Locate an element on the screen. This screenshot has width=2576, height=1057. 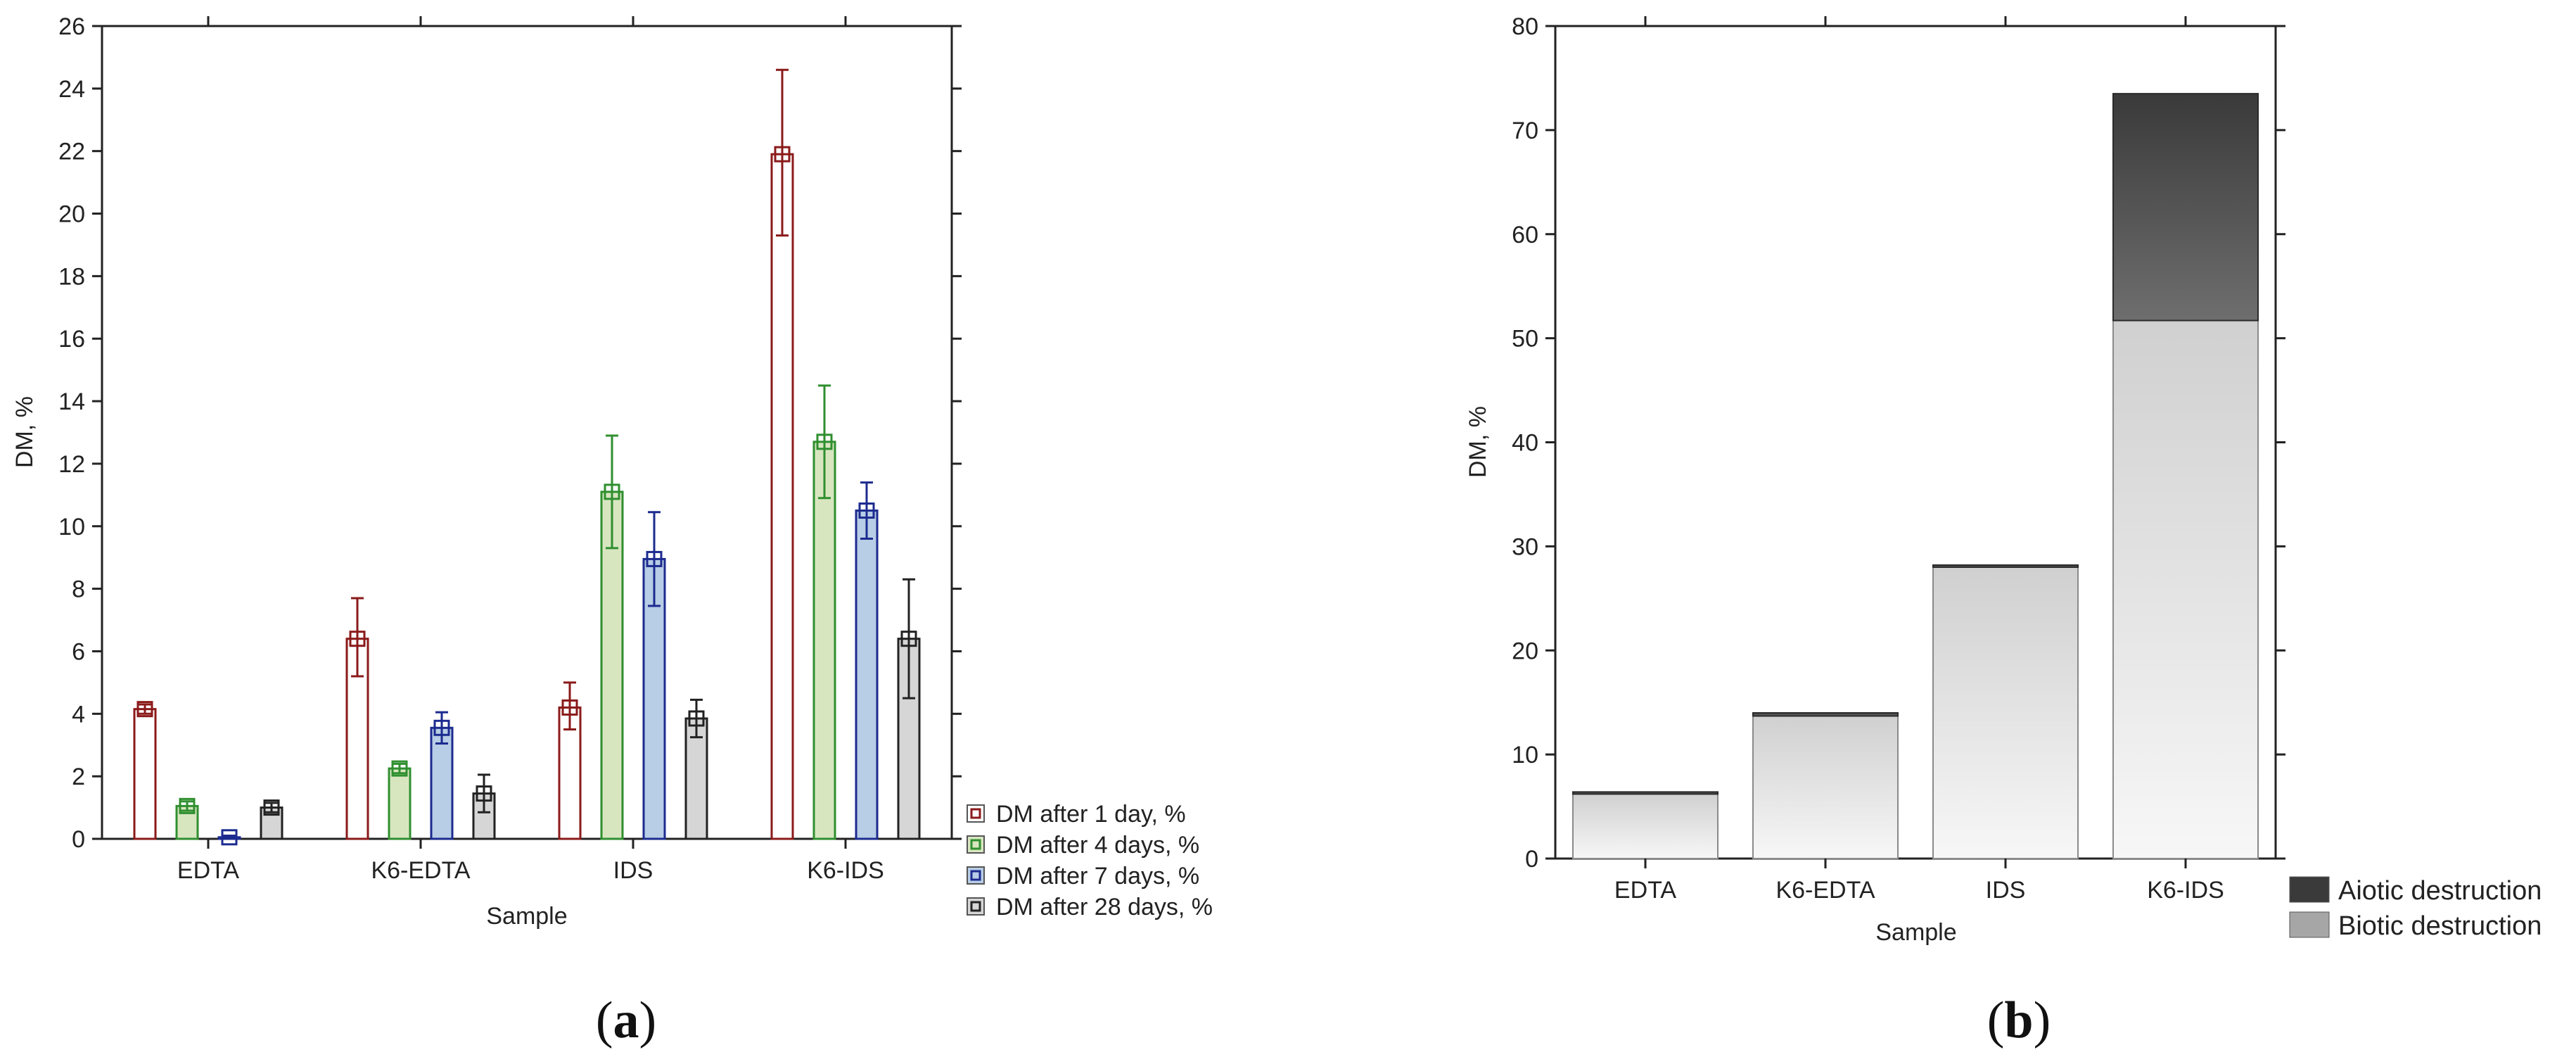
y-tick-label: 16 is located at coordinates (71, 339).